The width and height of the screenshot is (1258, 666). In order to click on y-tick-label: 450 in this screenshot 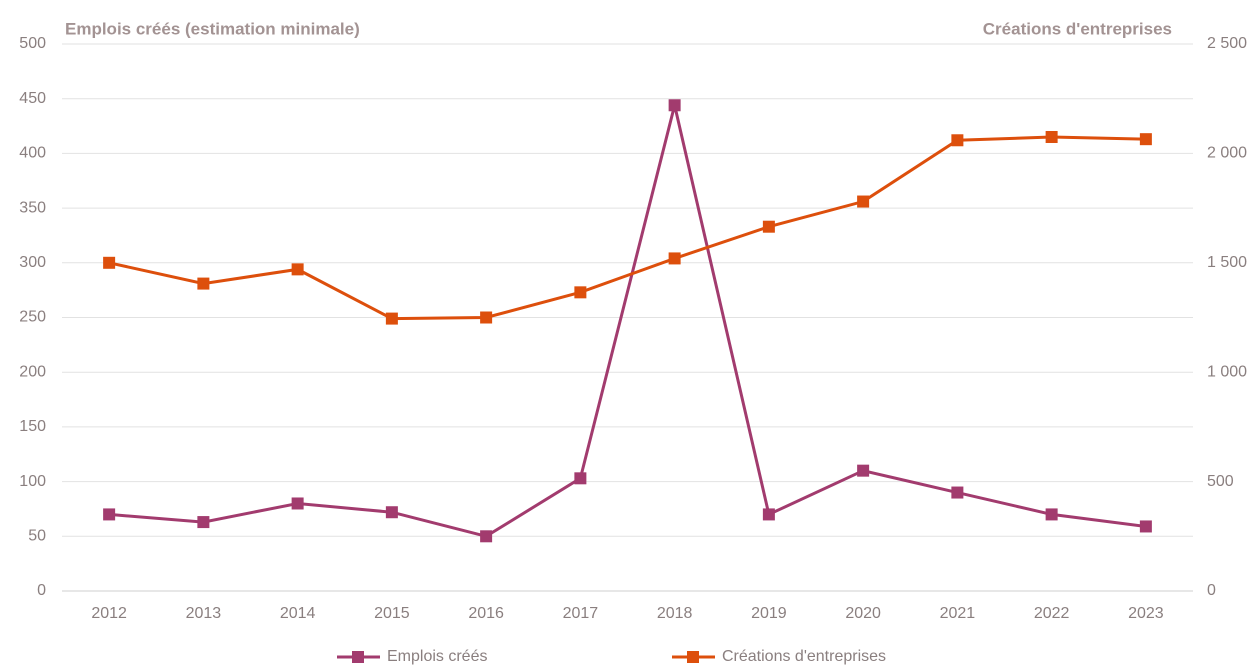, I will do `click(32, 98)`.